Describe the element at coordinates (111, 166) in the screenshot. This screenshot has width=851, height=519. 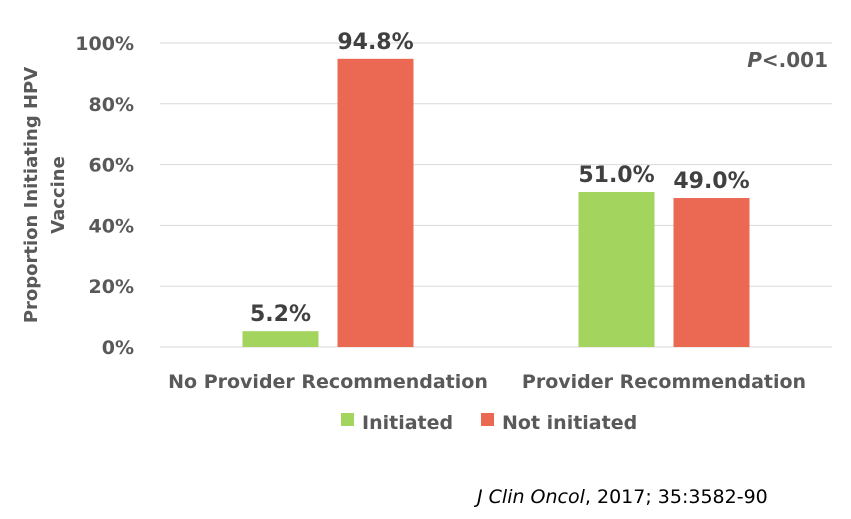
I see `y-tick-label: 60%` at that location.